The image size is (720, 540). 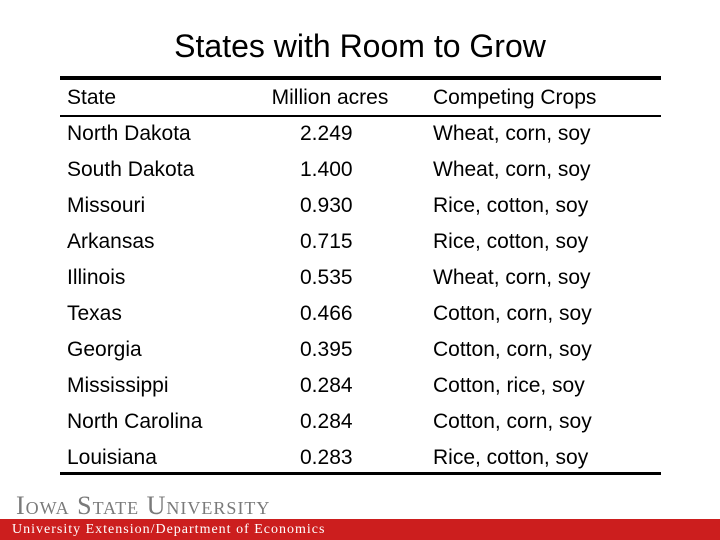 I want to click on iowa-state-university-logo: Iowa State University, so click(x=143, y=505).